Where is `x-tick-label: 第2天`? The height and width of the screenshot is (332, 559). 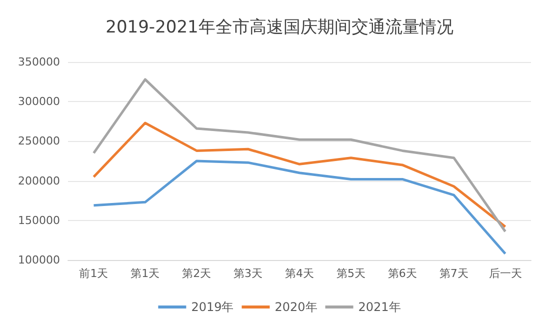
x-tick-label: 第2天 is located at coordinates (197, 273).